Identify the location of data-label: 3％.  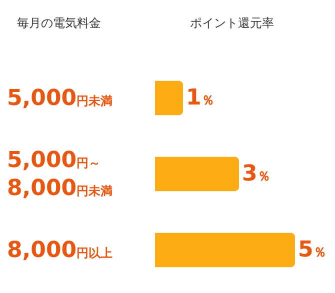
(256, 174).